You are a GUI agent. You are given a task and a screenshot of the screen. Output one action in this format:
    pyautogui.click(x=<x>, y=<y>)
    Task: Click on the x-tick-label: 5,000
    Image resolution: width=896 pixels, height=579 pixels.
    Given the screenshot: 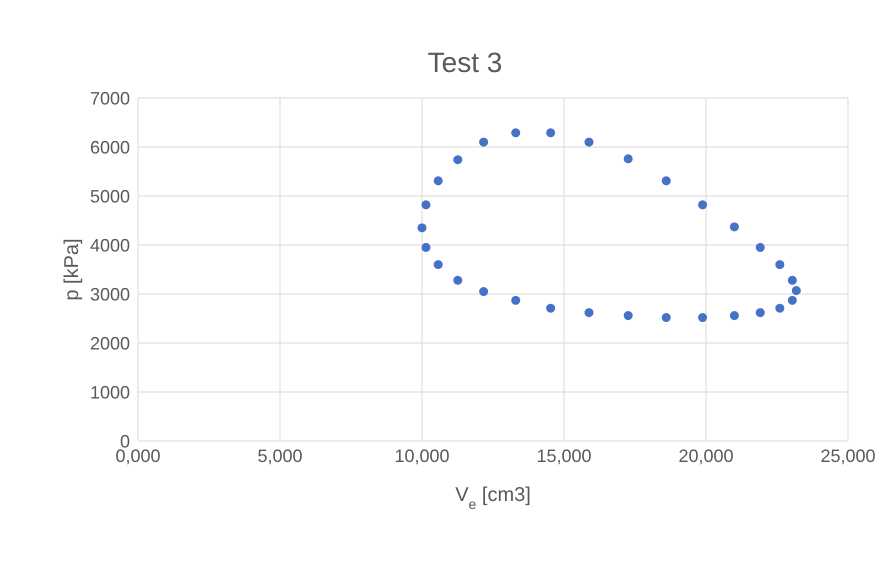 What is the action you would take?
    pyautogui.click(x=280, y=456)
    